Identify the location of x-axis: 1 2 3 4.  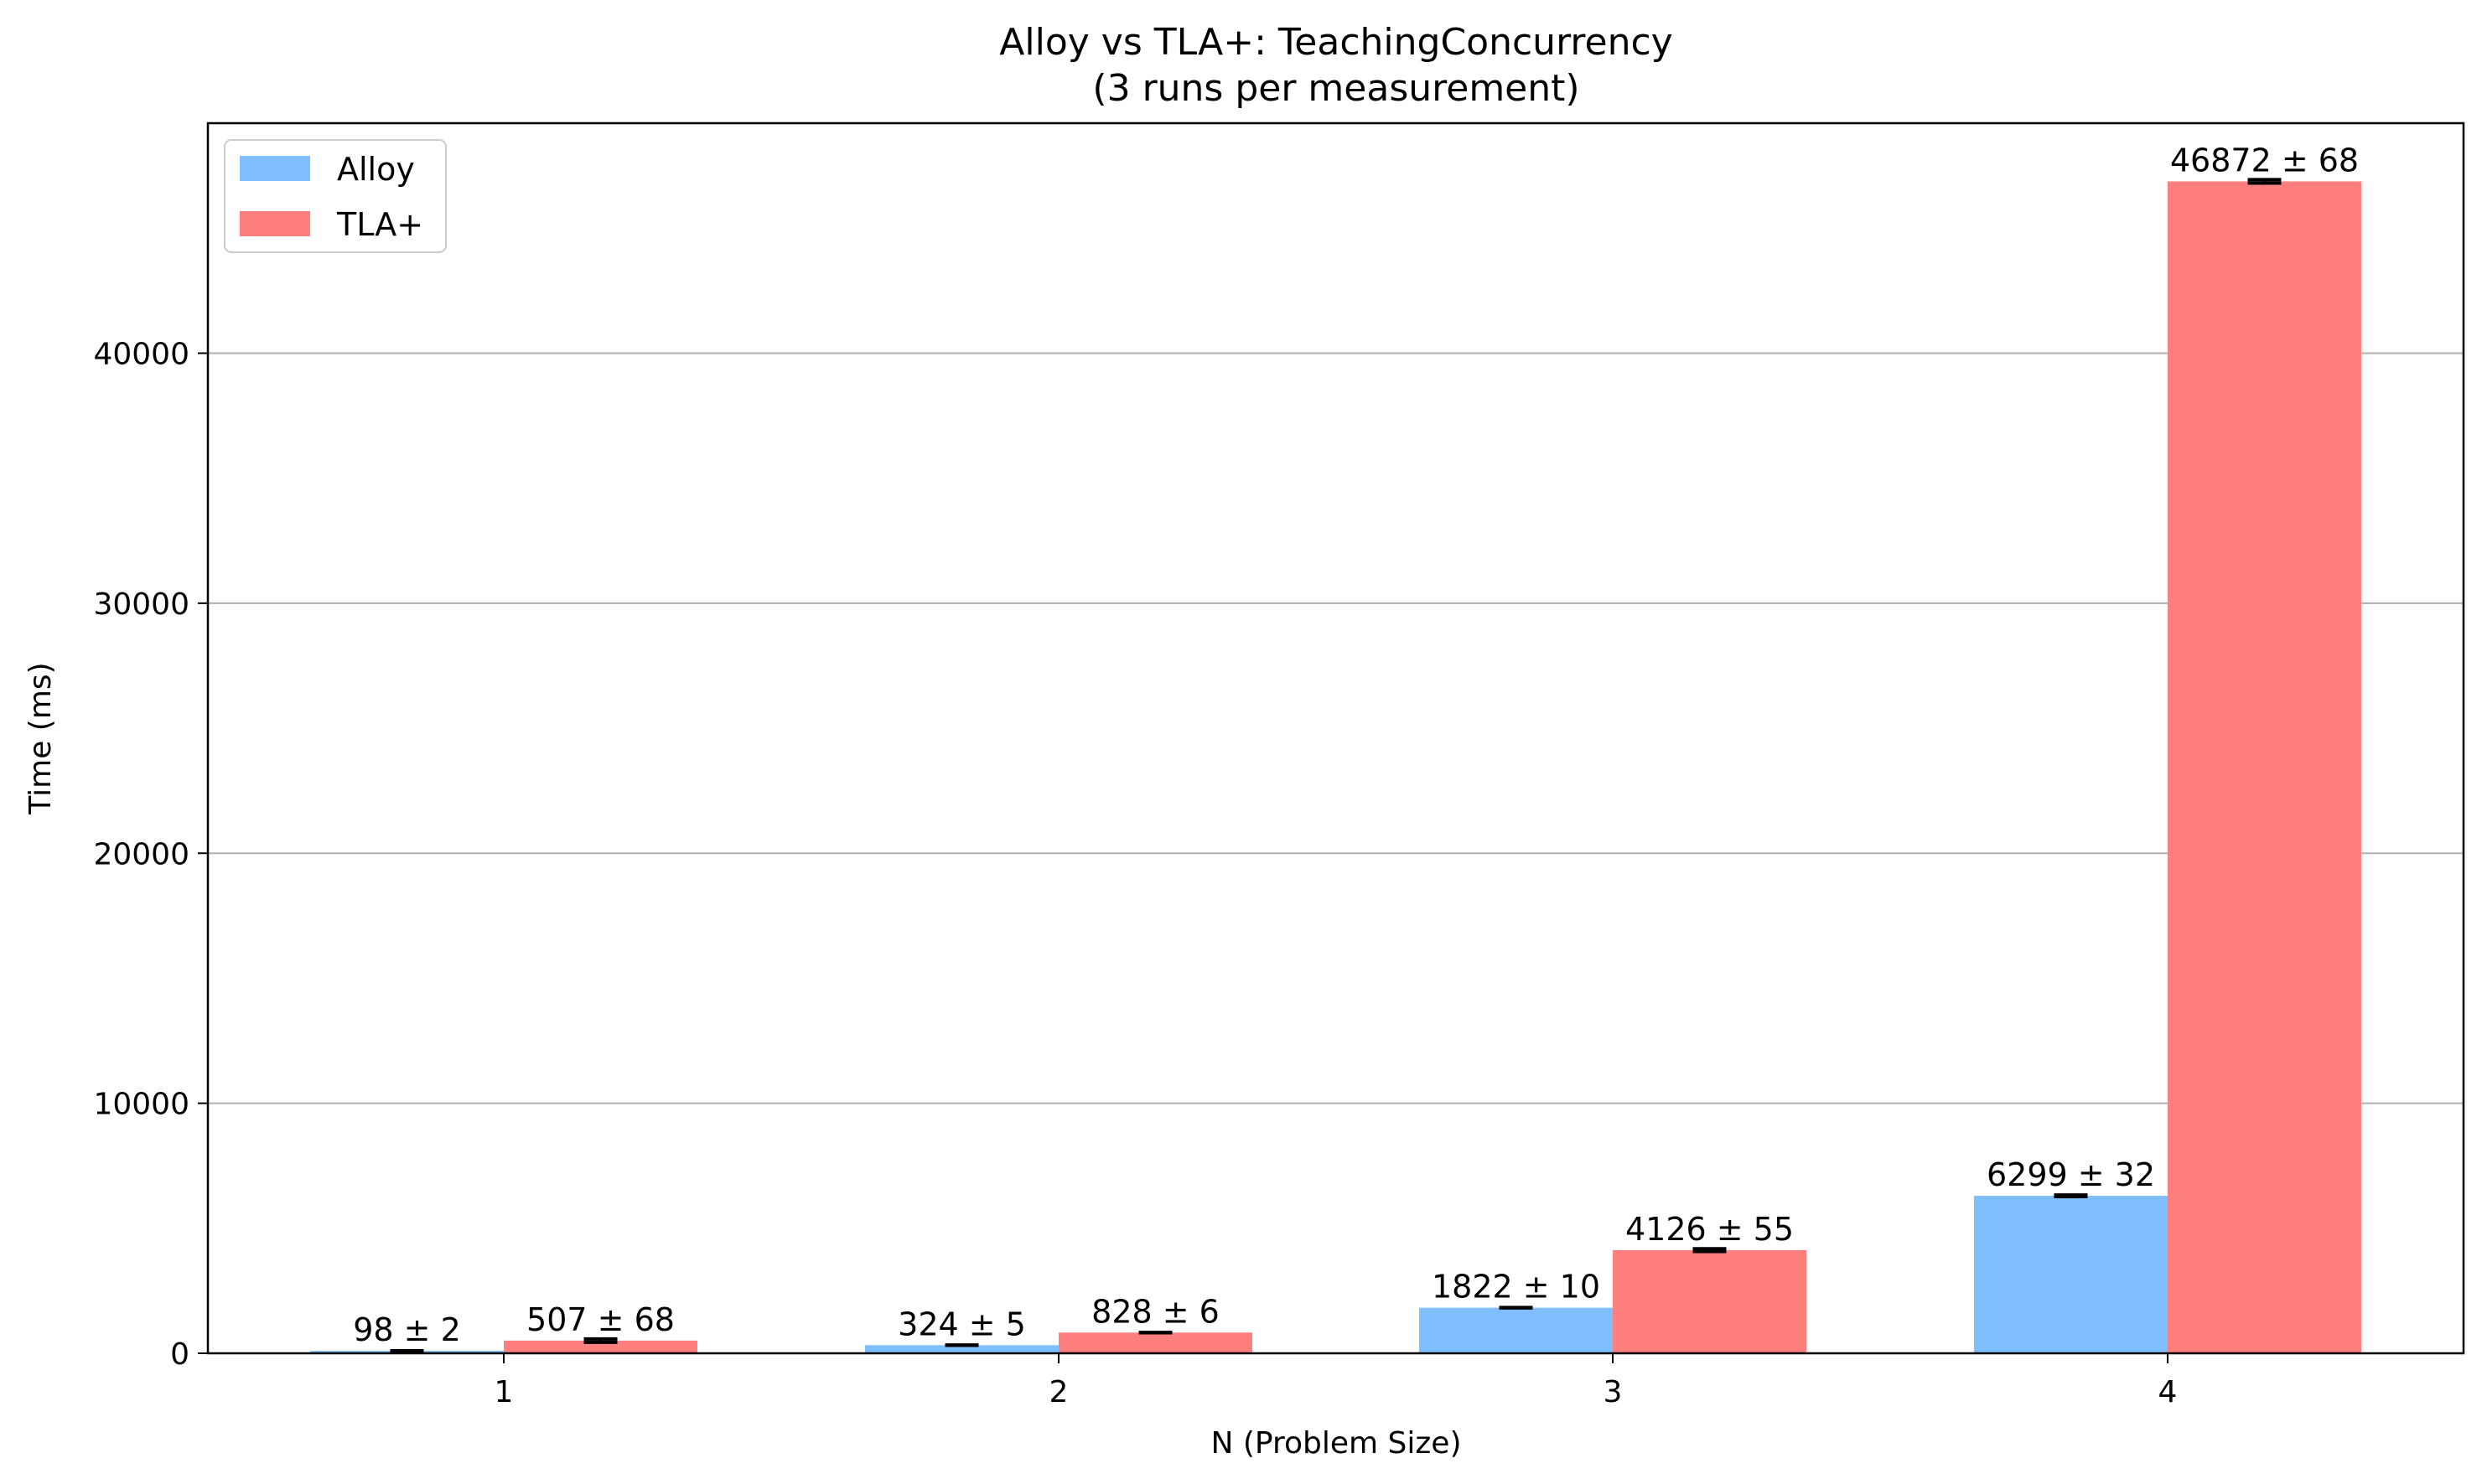
(1336, 1381).